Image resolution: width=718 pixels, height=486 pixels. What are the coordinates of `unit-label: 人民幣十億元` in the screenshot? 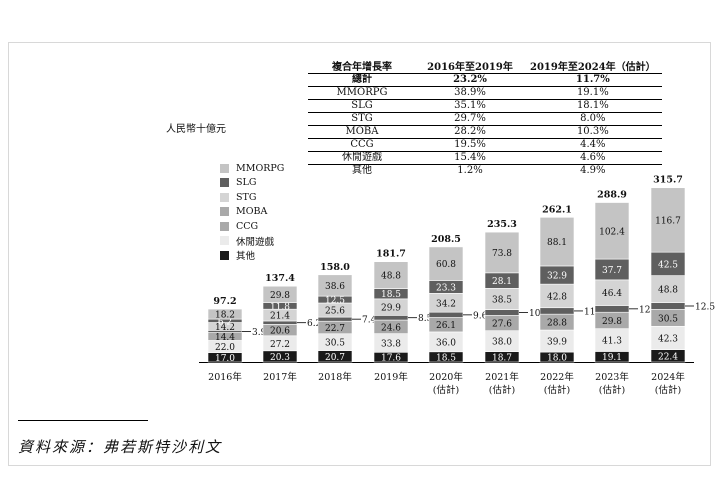 It's located at (196, 129).